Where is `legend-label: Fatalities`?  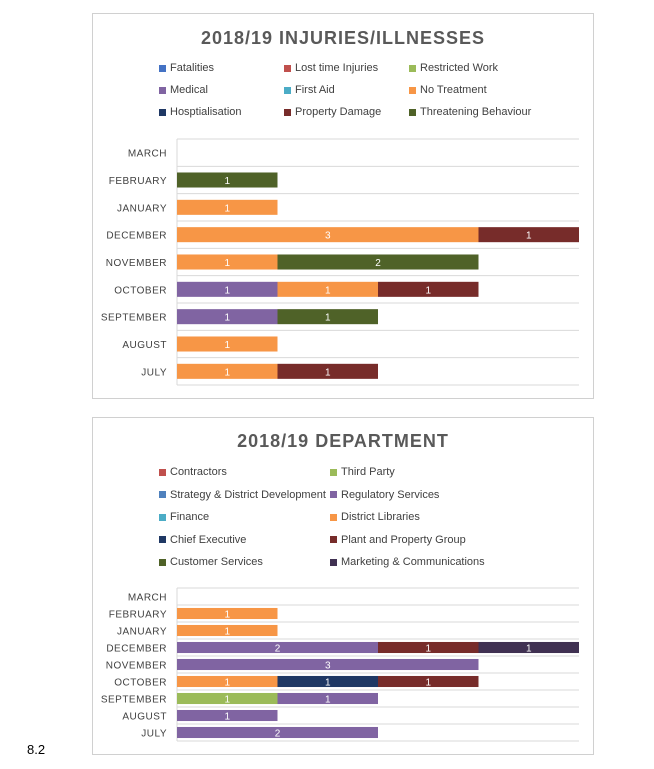 legend-label: Fatalities is located at coordinates (192, 68).